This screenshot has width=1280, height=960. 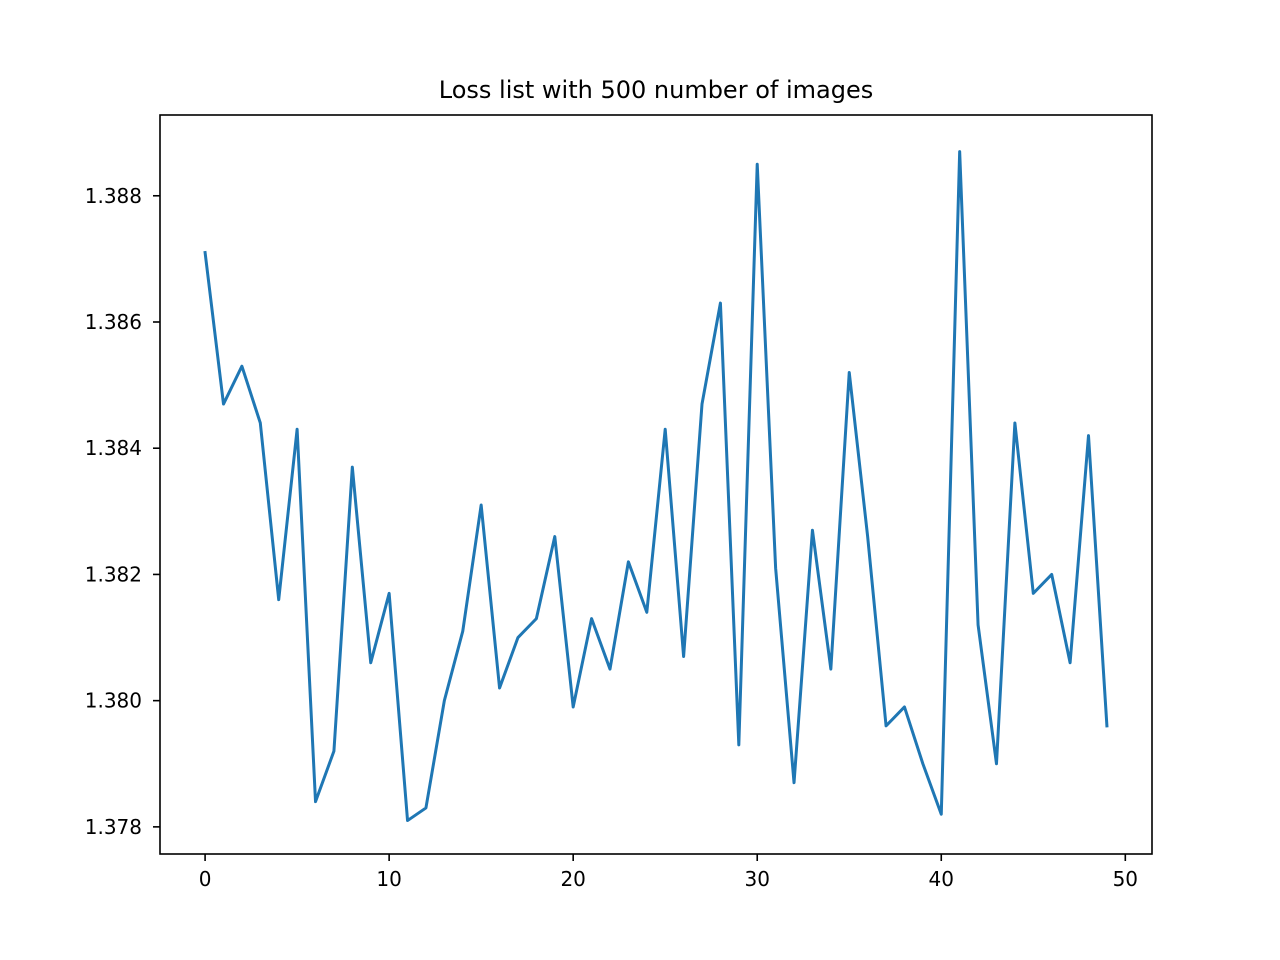 I want to click on y-tick-label: 1.378, so click(x=113, y=827).